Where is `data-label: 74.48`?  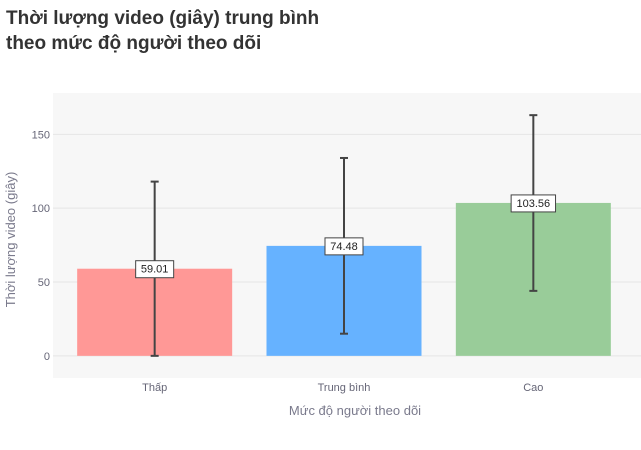
data-label: 74.48 is located at coordinates (344, 247).